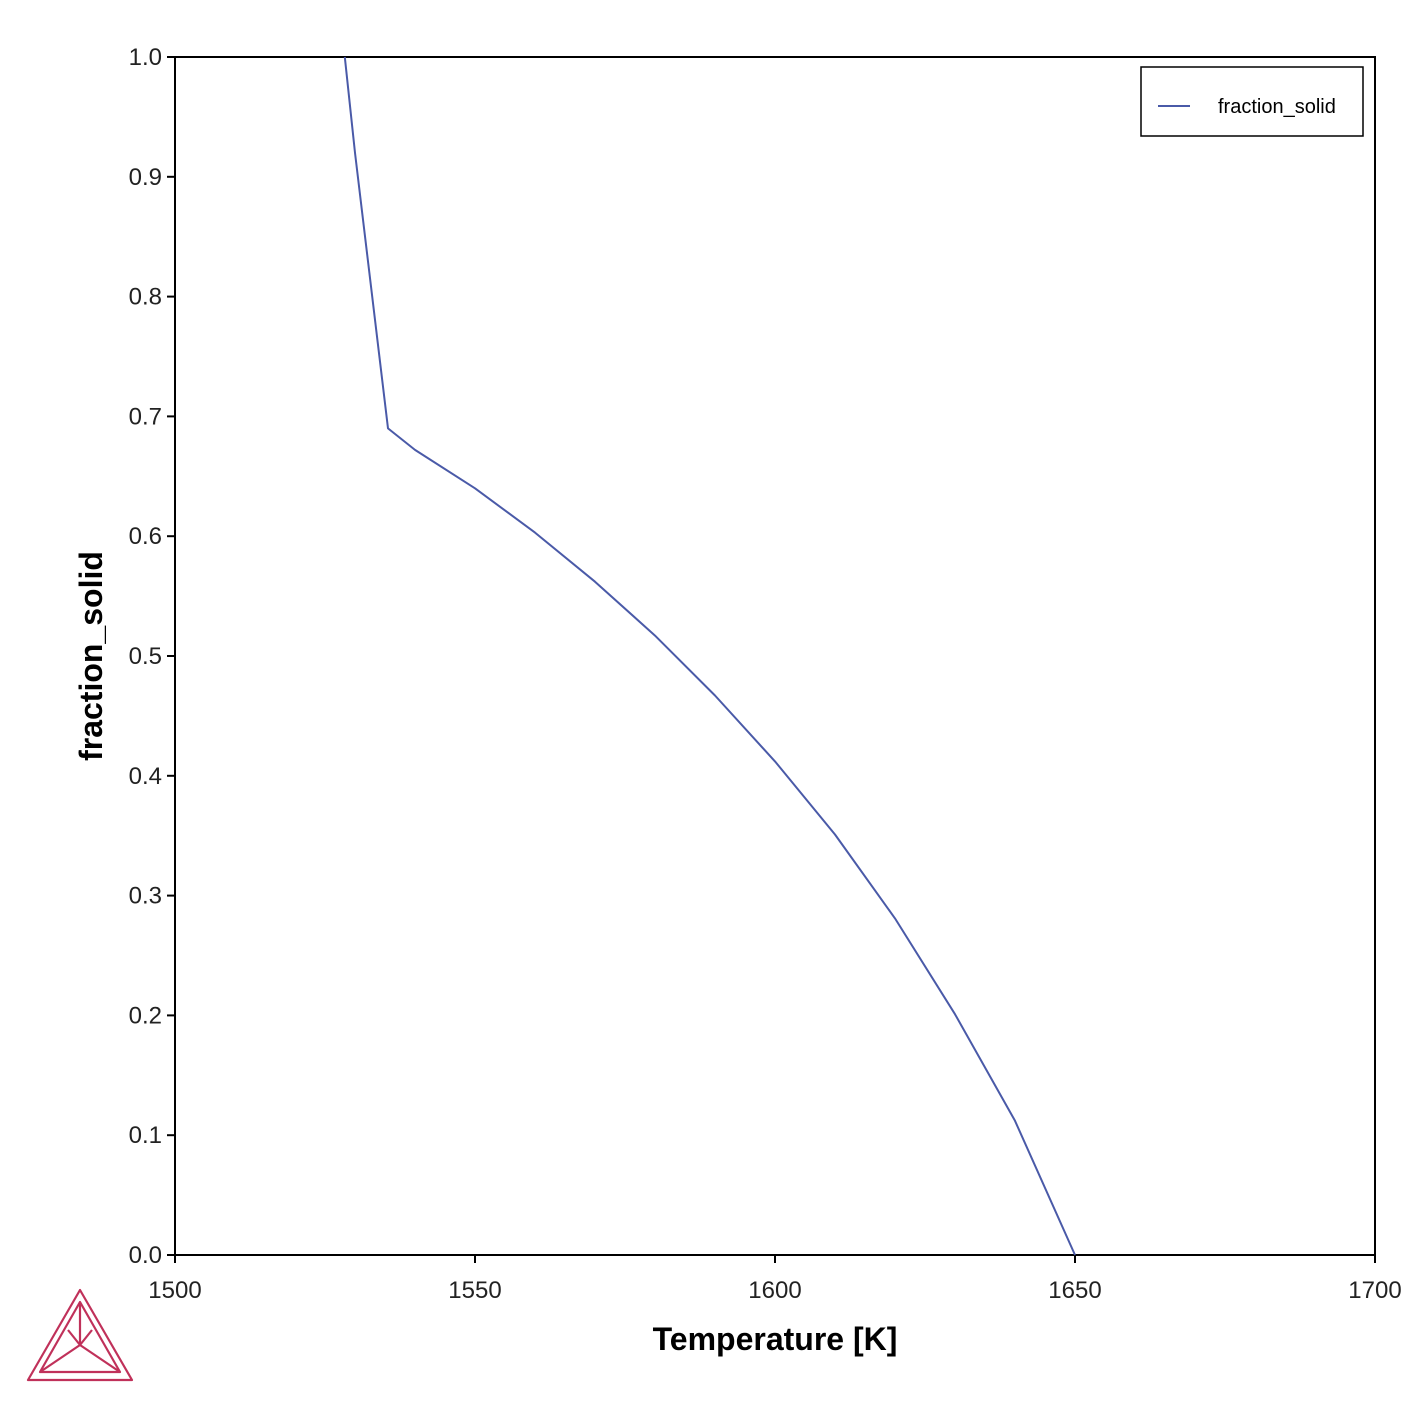 This screenshot has height=1410, width=1426. What do you see at coordinates (145, 896) in the screenshot?
I see `y-tick-label: 0.3` at bounding box center [145, 896].